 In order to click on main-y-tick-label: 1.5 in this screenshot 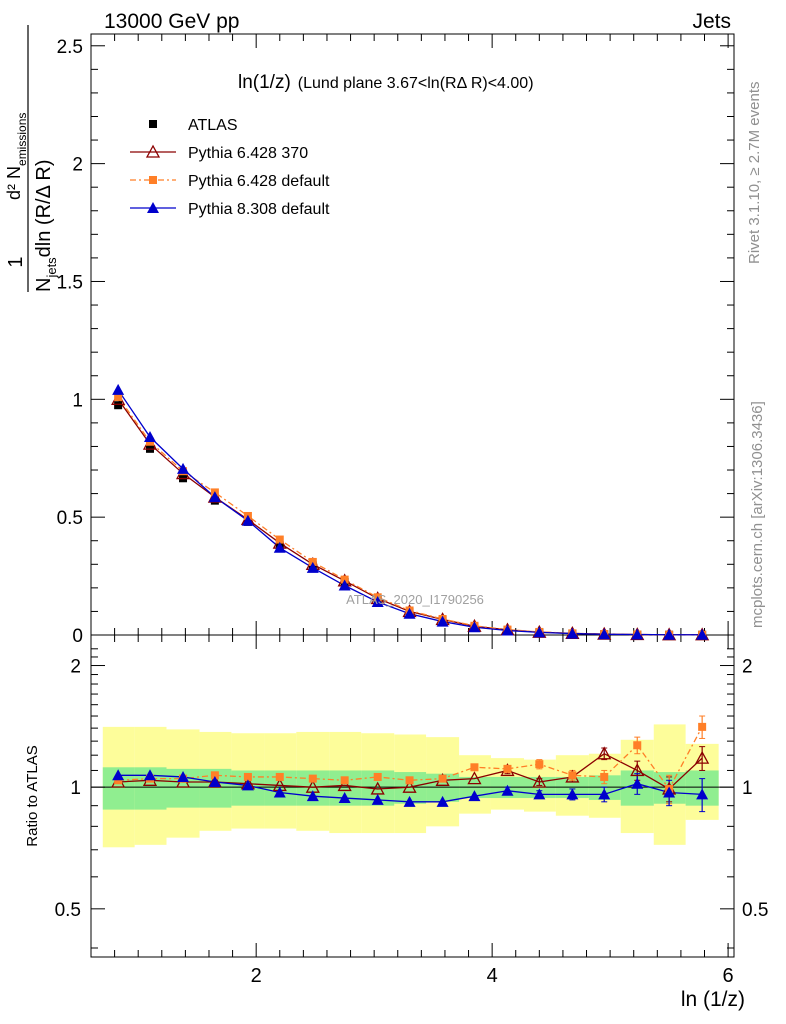, I will do `click(70, 282)`.